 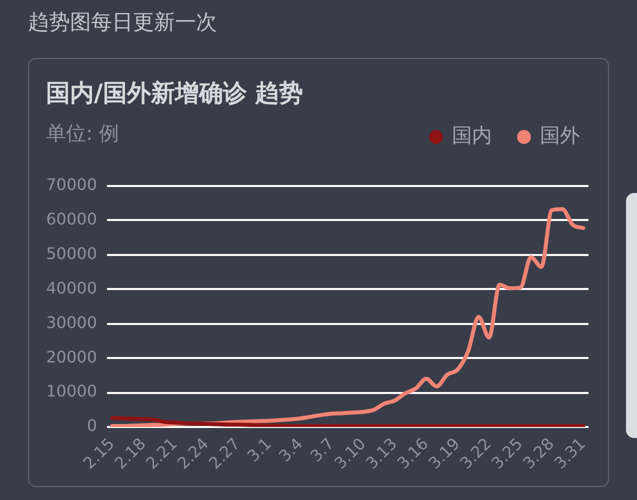 I want to click on y-tick-label: 40000, so click(x=71, y=288).